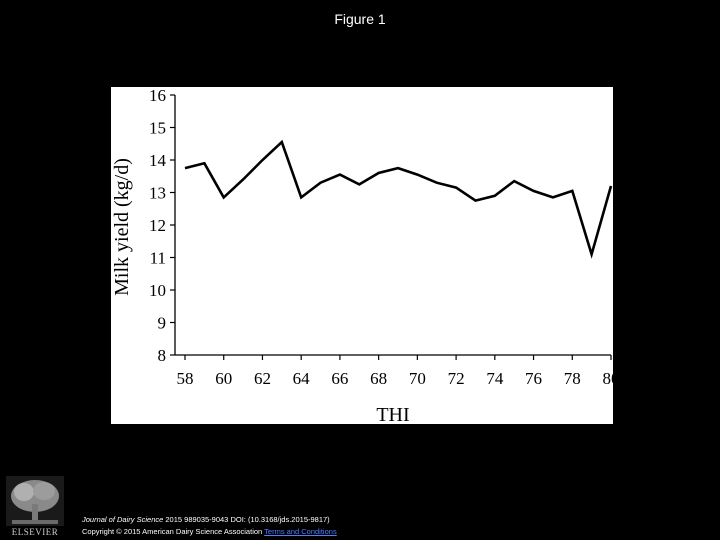  I want to click on slide-title: Figure 1, so click(360, 19).